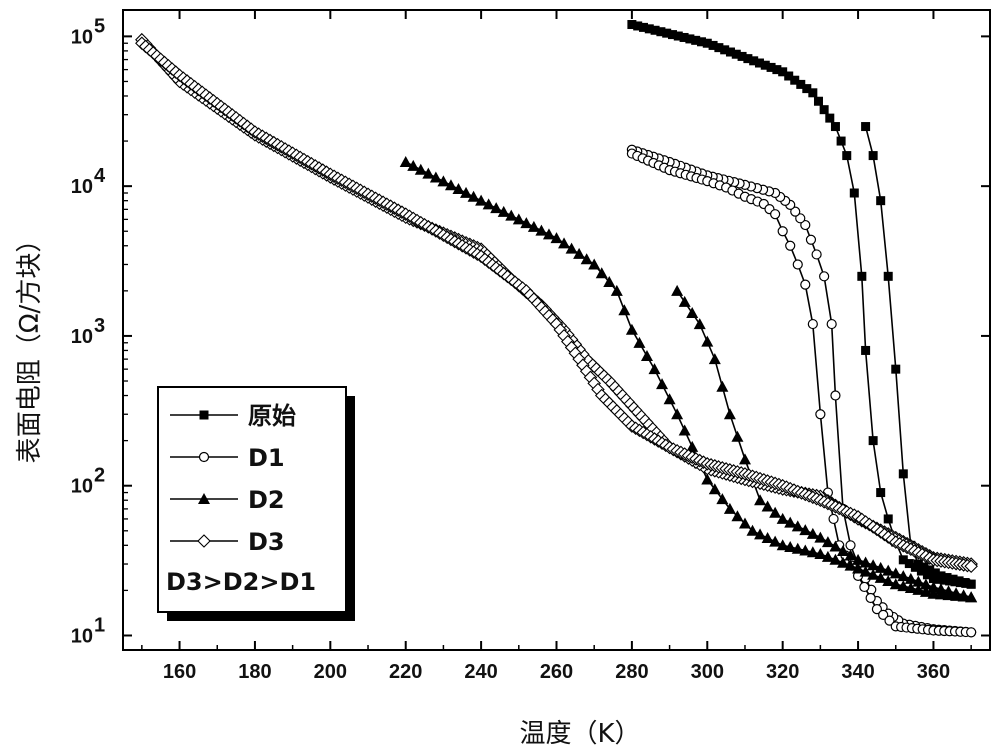 Image resolution: width=1000 pixels, height=755 pixels. I want to click on y-axis-title: 表面电阻（Ω/方块）, so click(30, 345).